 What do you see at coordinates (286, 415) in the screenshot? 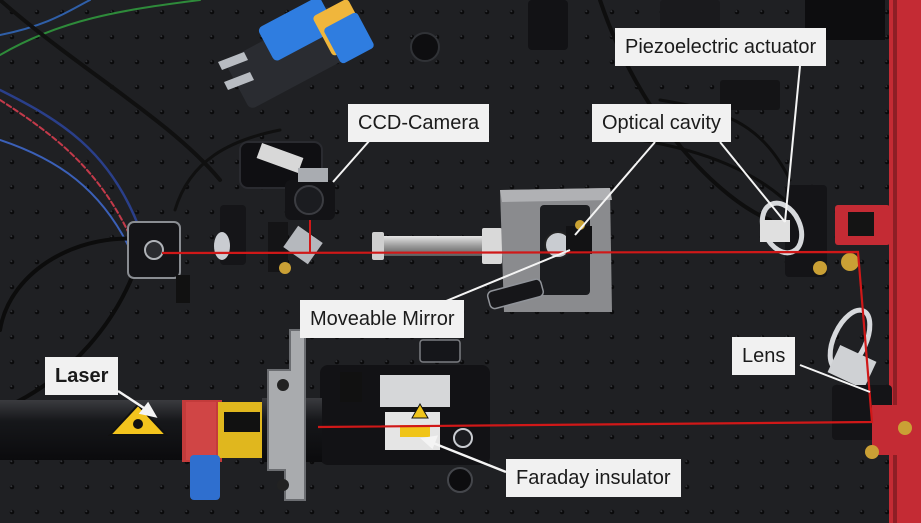
I see `laser-holder` at bounding box center [286, 415].